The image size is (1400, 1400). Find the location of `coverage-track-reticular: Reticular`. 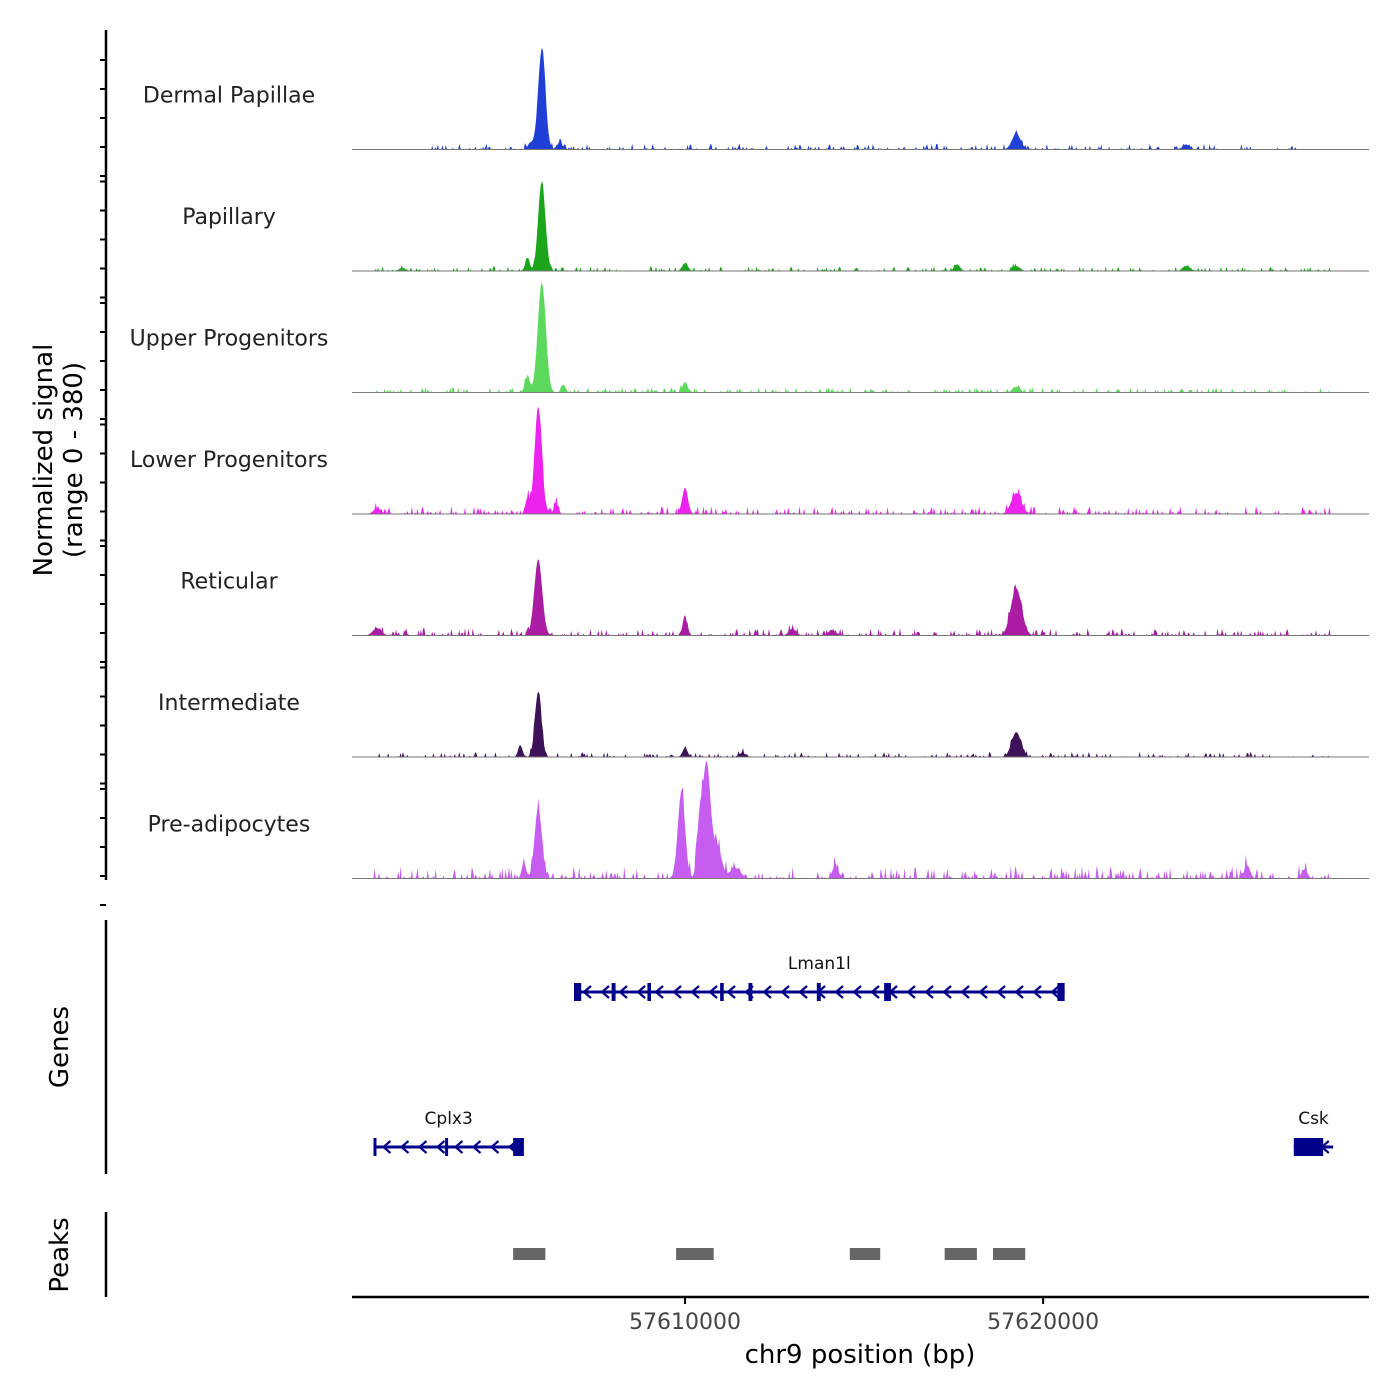

coverage-track-reticular: Reticular is located at coordinates (774, 597).